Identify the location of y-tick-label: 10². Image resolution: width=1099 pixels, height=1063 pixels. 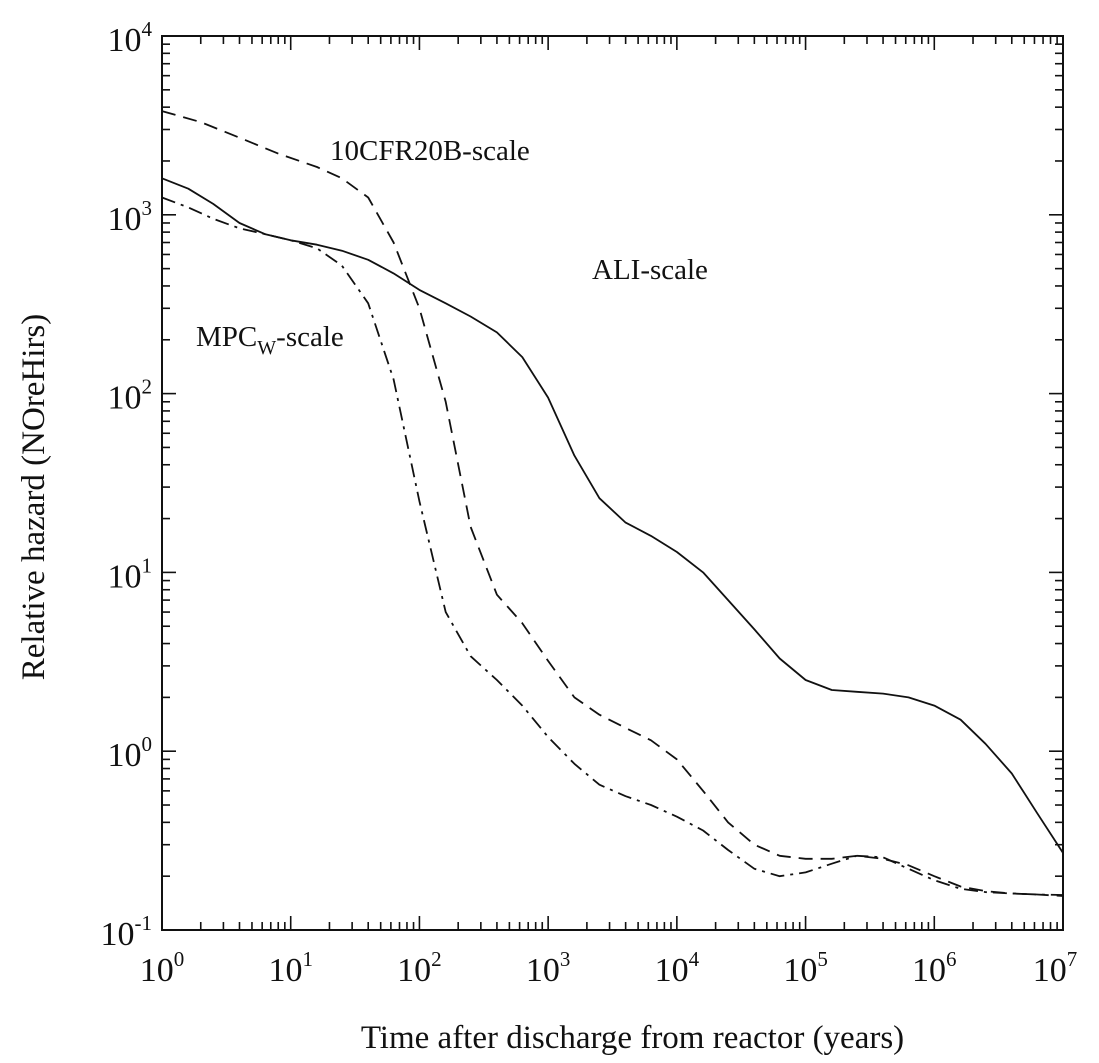
(130, 396).